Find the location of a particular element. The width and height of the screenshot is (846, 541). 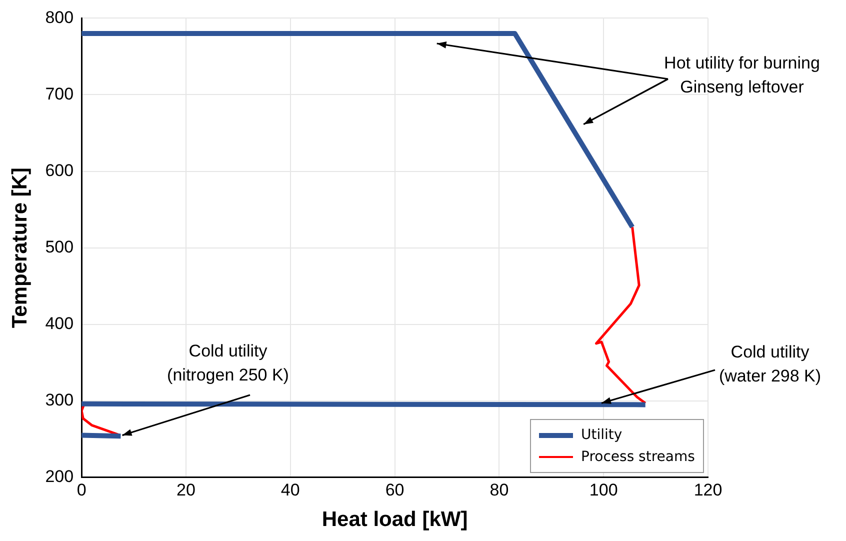

y-tick-label: 800 is located at coordinates (59, 17).